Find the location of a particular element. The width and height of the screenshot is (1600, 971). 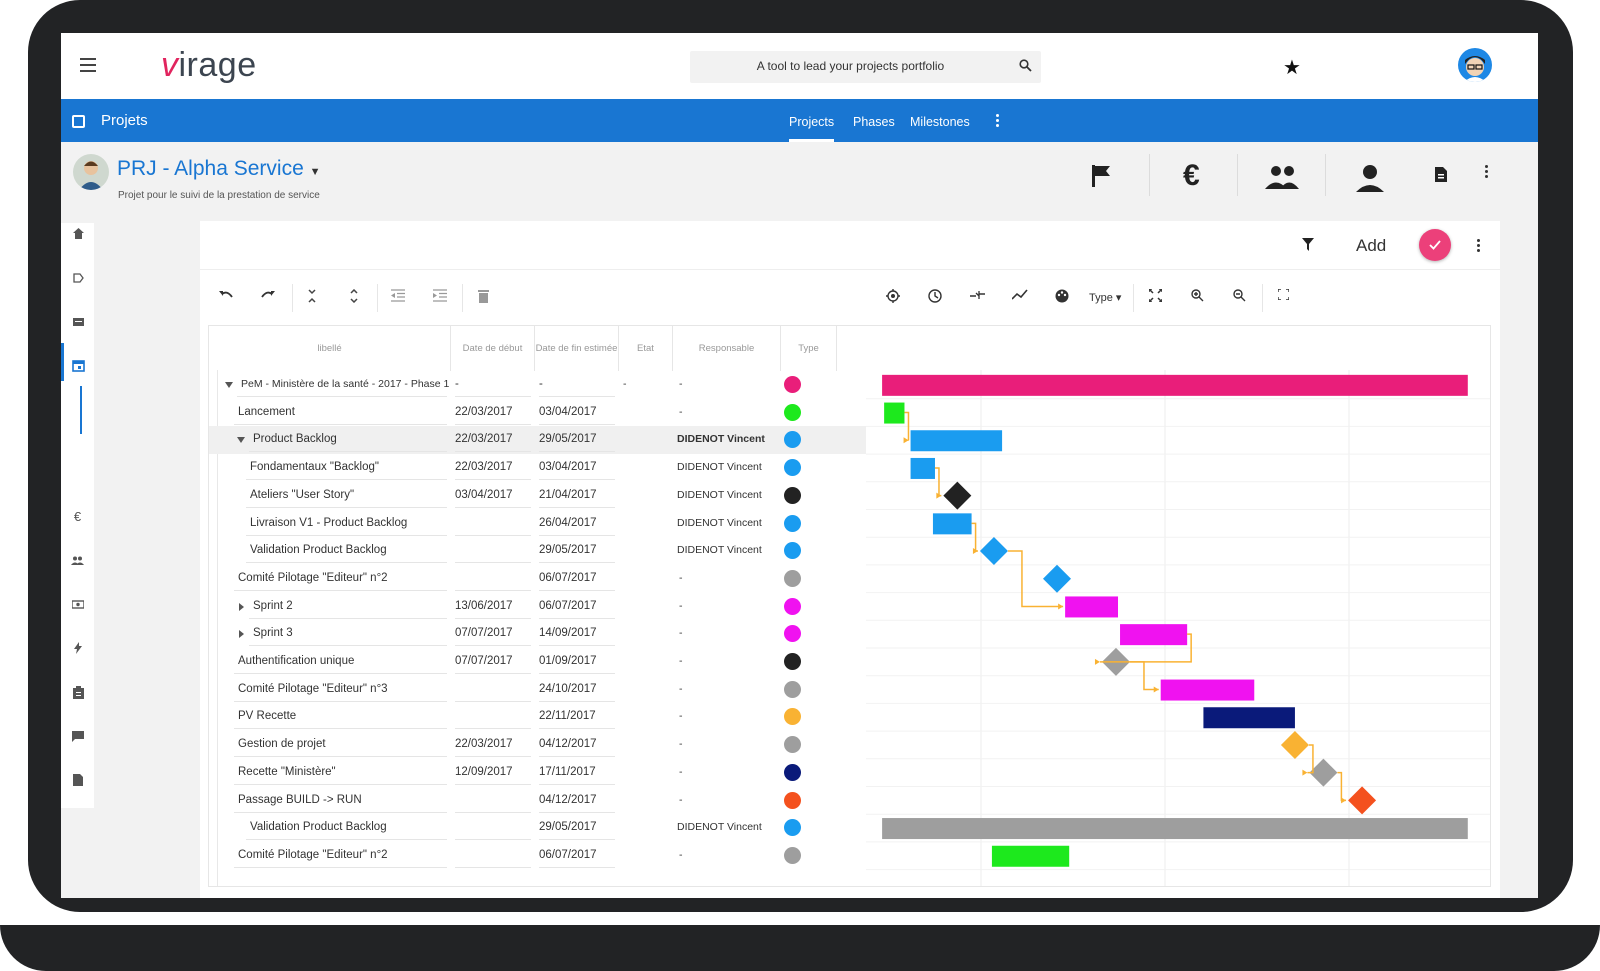

label-icon is located at coordinates (78, 278).